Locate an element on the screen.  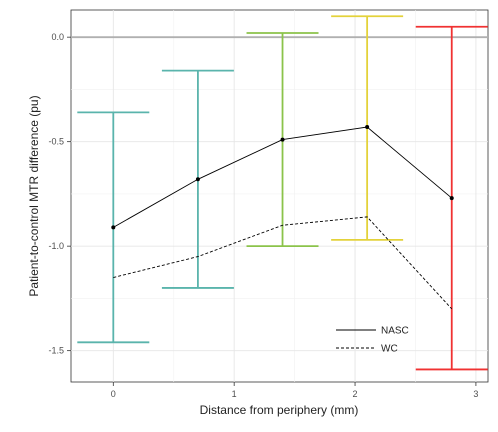
y-tick-label: -1.5 is located at coordinates (56, 351).